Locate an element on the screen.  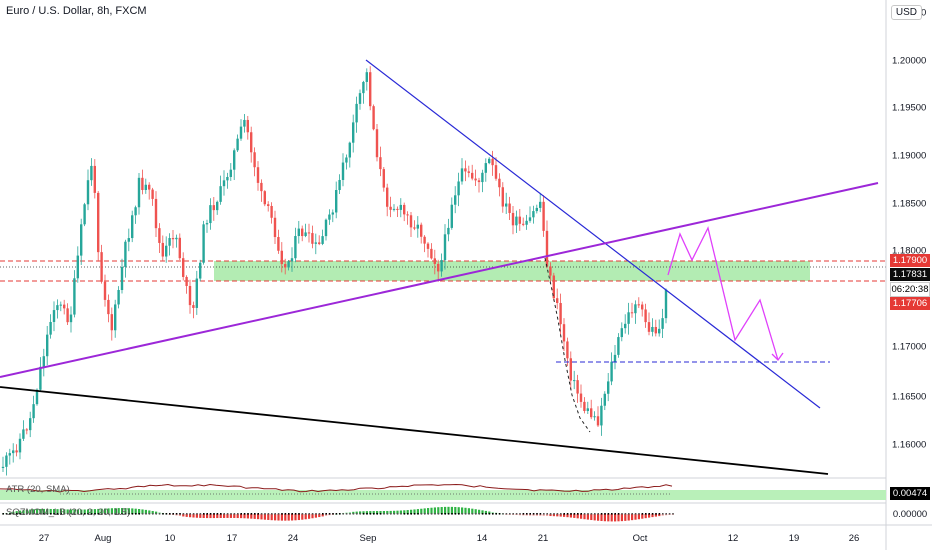
atr-line is located at coordinates (336, 488).